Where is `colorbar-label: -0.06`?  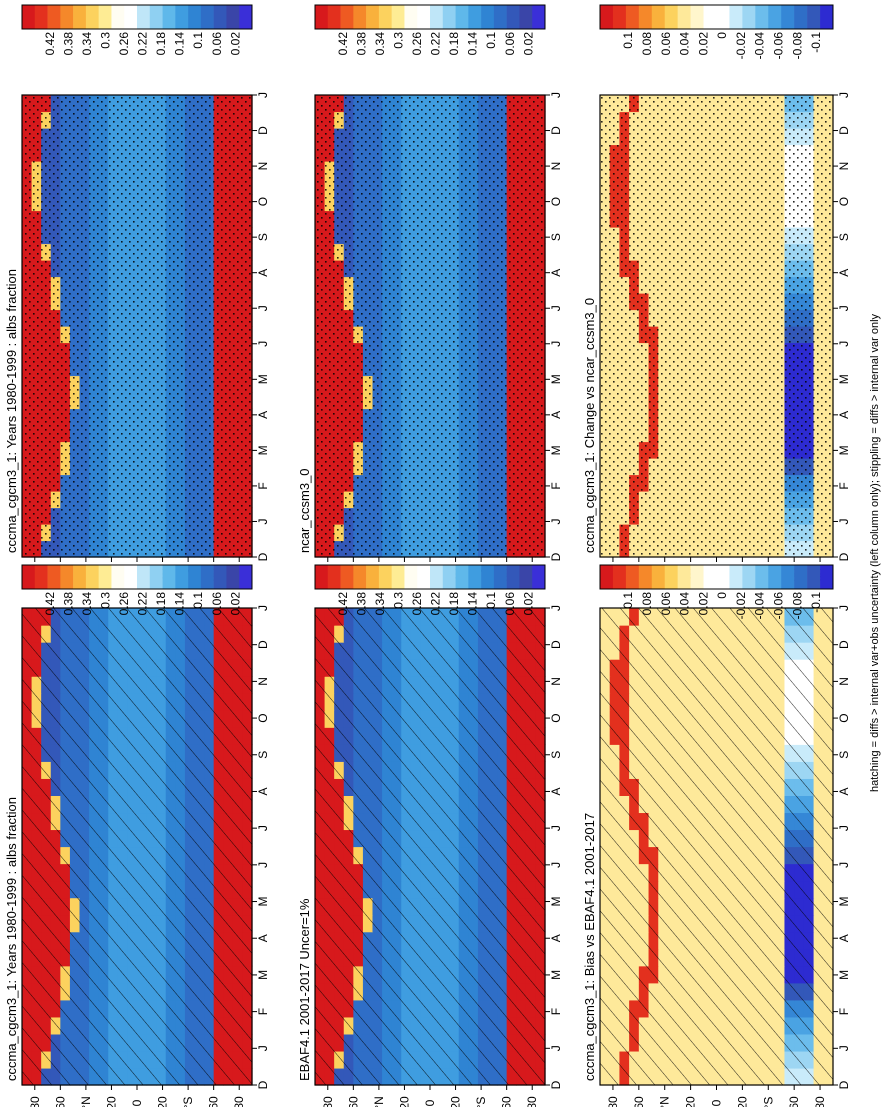 colorbar-label: -0.06 is located at coordinates (779, 46).